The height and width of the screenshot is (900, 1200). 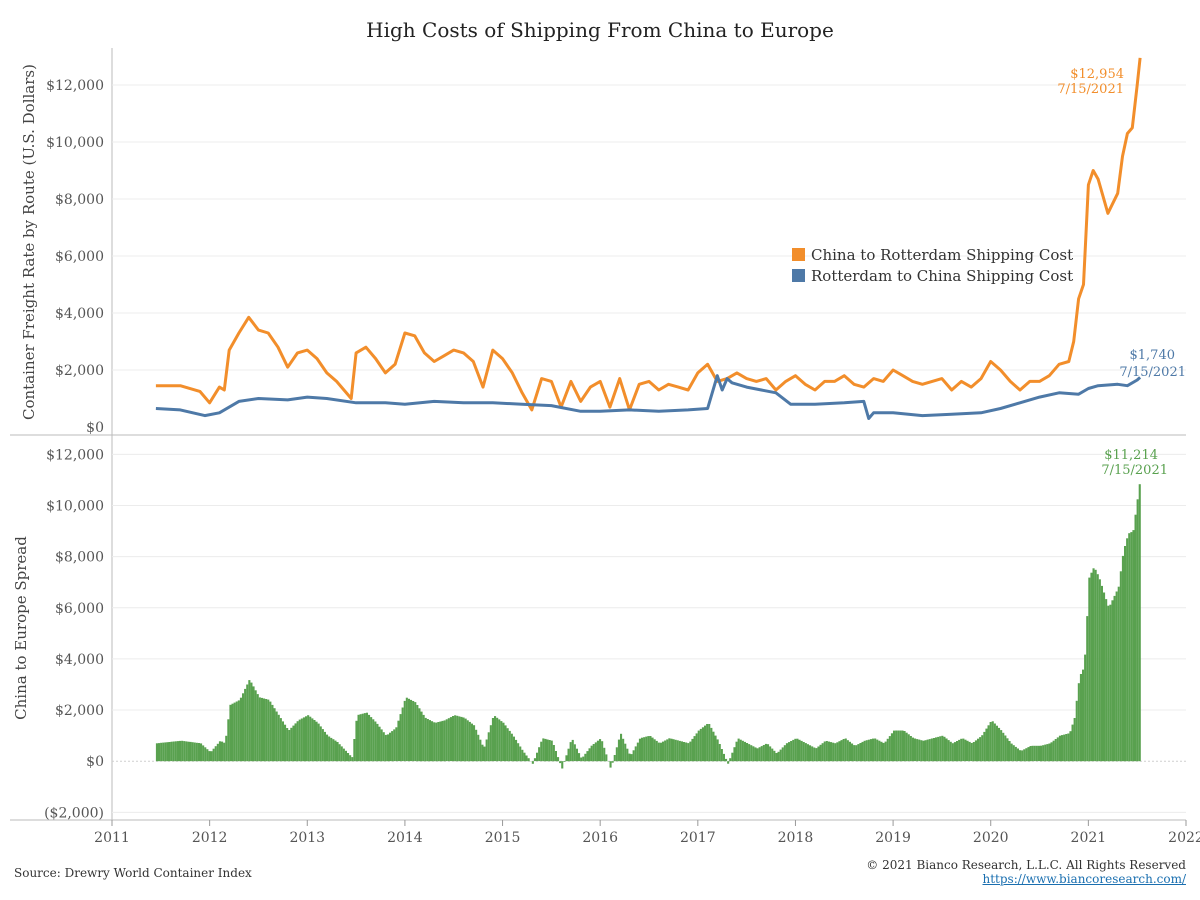 What do you see at coordinates (75, 506) in the screenshot?
I see `bottom-y-tick-label: $10,000` at bounding box center [75, 506].